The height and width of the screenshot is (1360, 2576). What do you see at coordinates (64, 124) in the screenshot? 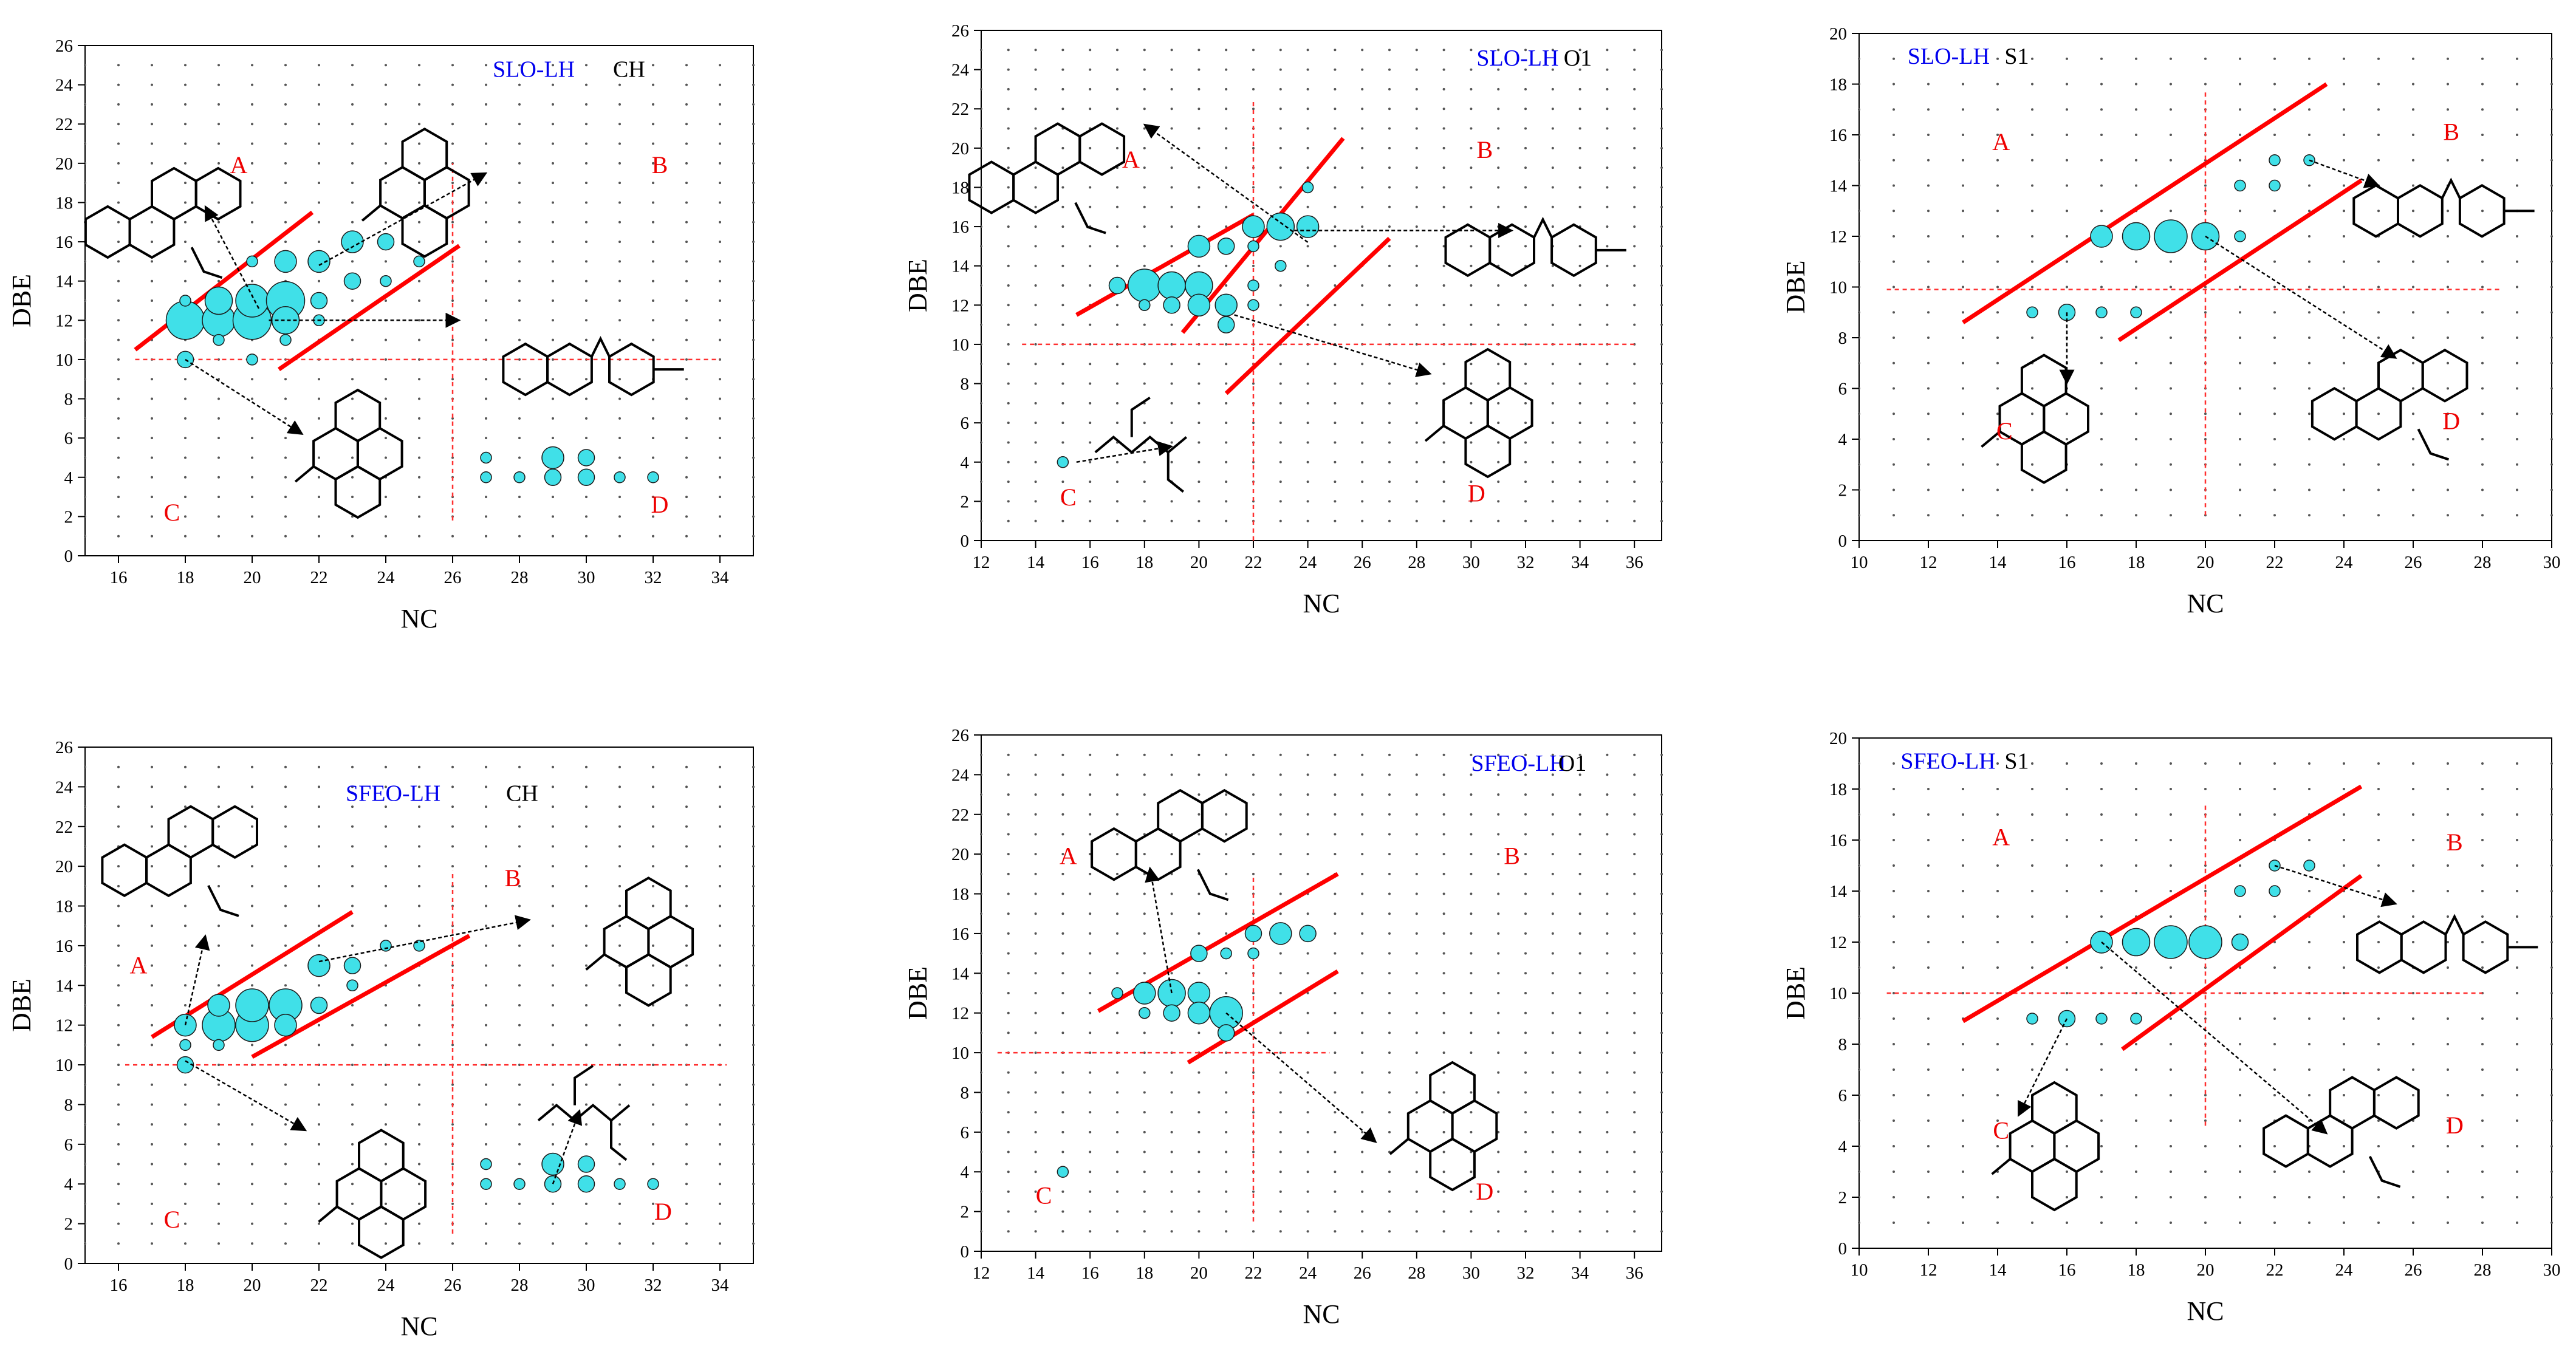
I see `y-tick-label: 22` at bounding box center [64, 124].